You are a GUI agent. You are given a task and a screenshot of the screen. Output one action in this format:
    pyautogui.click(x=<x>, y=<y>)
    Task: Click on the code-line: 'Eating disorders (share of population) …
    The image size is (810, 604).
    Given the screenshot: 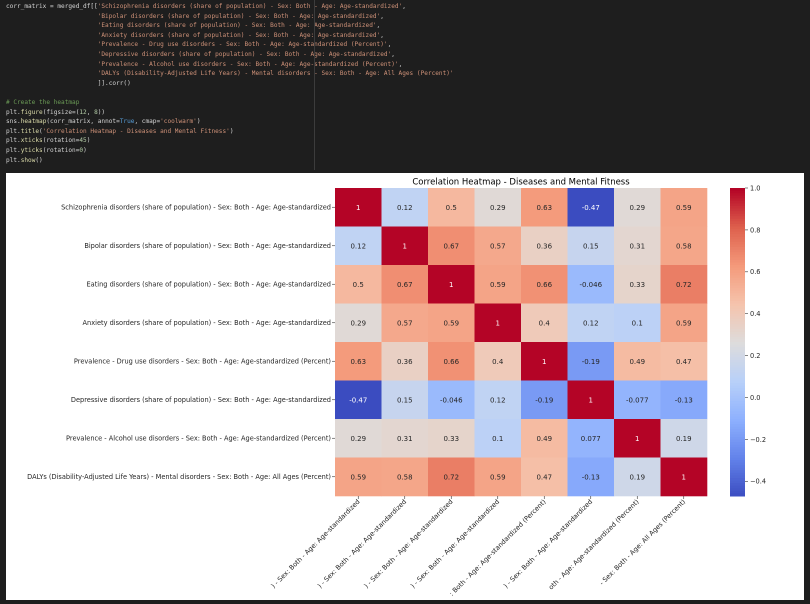 What is the action you would take?
    pyautogui.click(x=193, y=25)
    